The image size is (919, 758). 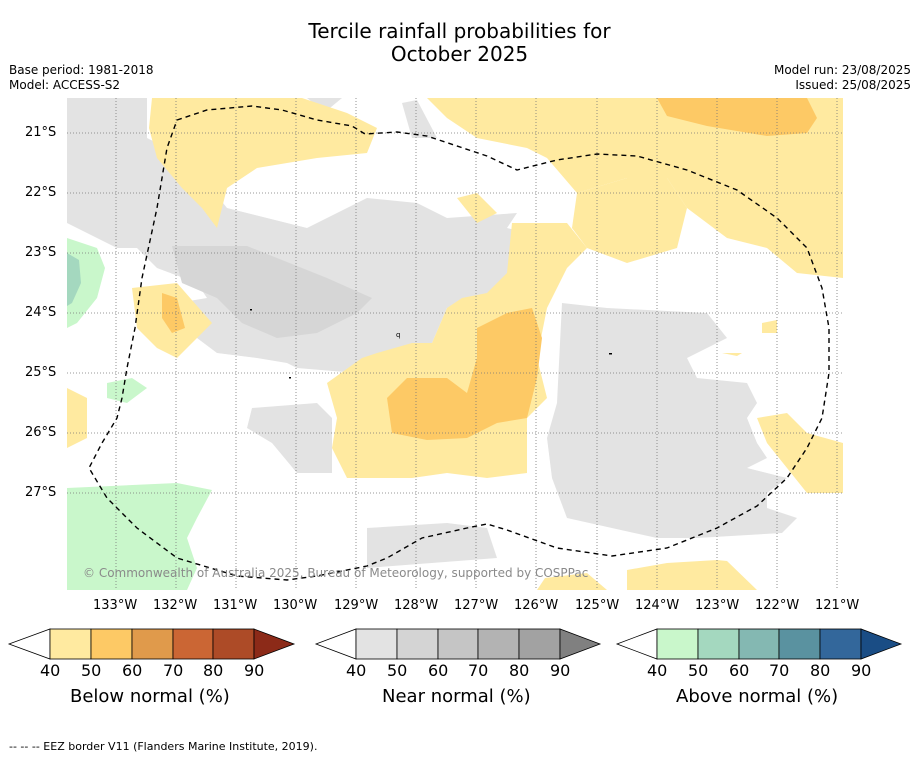 I want to click on colorbar-below, so click(x=151, y=644).